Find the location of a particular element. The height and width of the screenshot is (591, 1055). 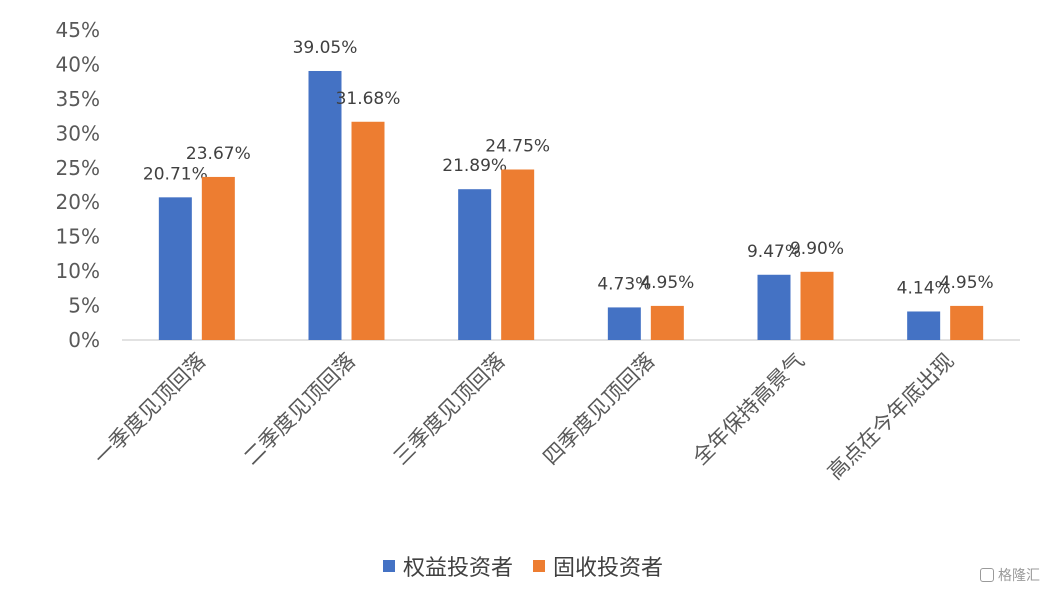

data-label-equity: 21.89% is located at coordinates (474, 166).